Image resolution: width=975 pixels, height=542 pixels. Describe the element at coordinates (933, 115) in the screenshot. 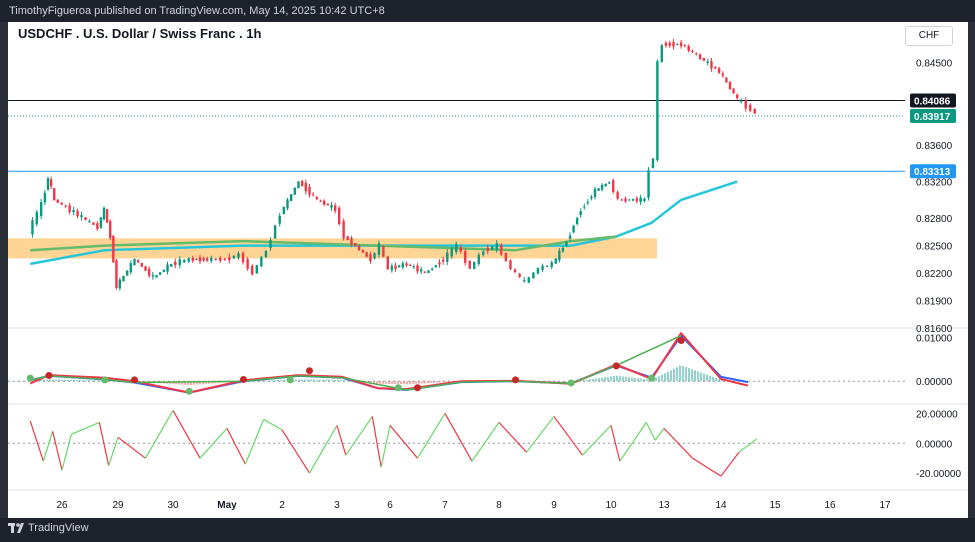

I see `price-tag` at that location.